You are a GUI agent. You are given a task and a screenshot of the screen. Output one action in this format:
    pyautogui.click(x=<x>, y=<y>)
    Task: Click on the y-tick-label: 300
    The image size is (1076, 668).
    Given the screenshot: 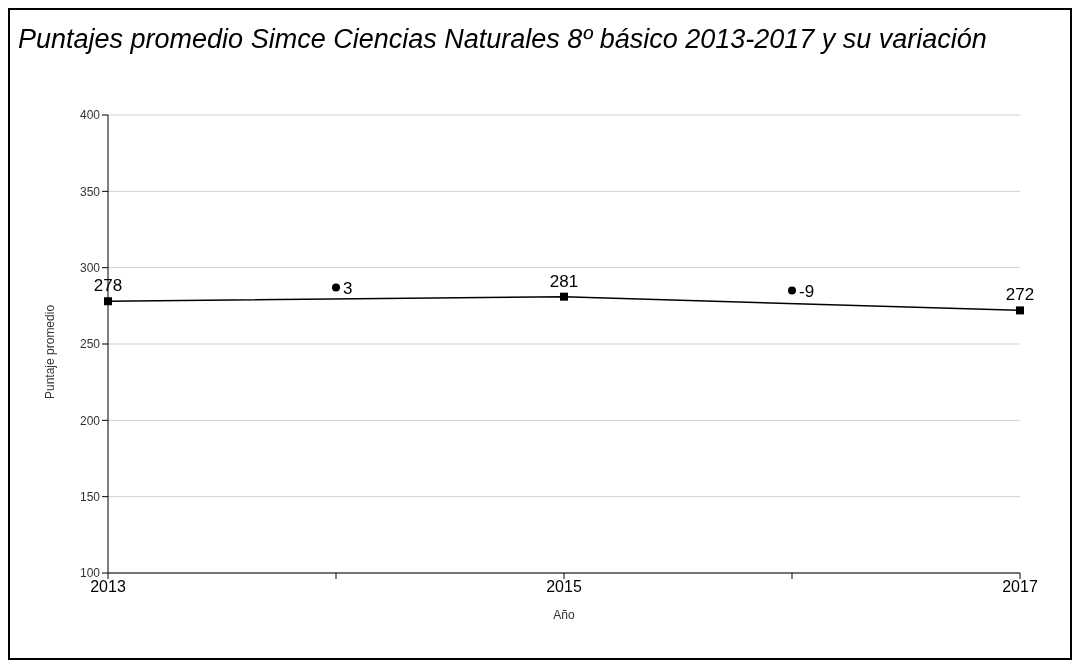 What is the action you would take?
    pyautogui.click(x=90, y=267)
    